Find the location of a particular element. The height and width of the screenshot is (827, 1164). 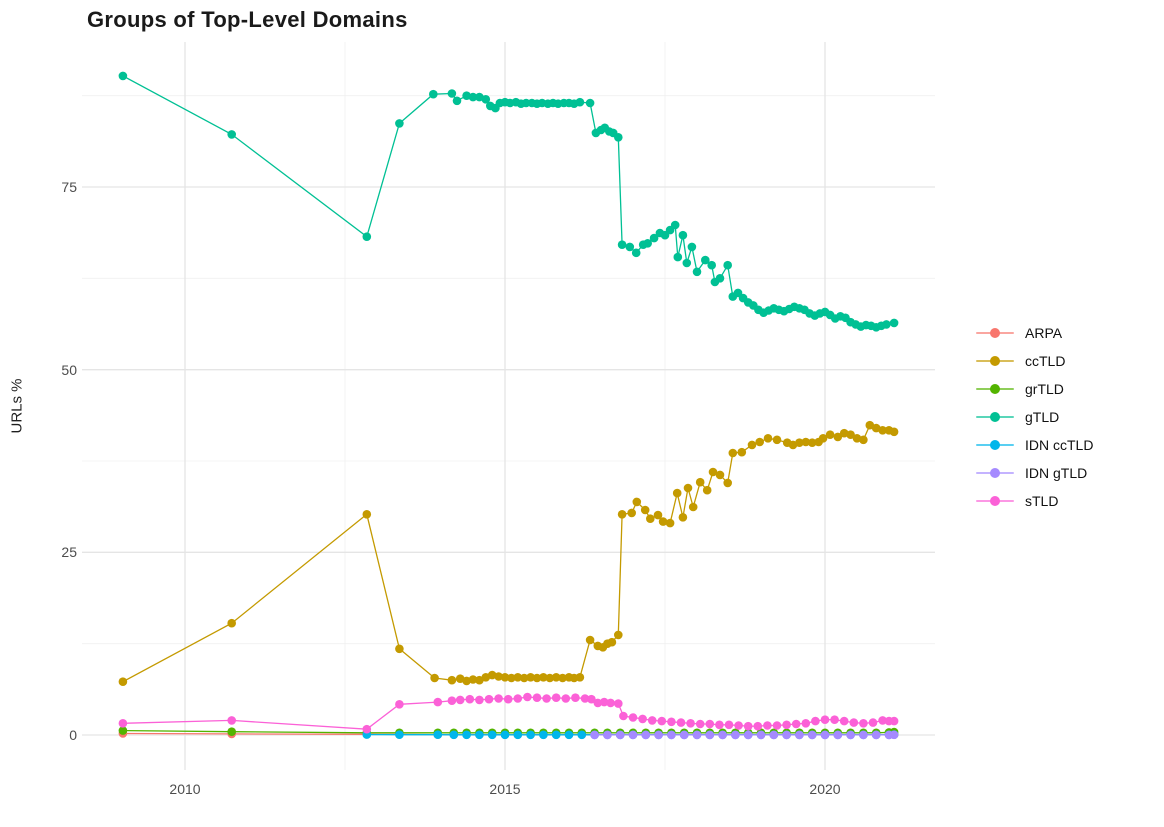

y-tick-label: 75 is located at coordinates (69, 186).